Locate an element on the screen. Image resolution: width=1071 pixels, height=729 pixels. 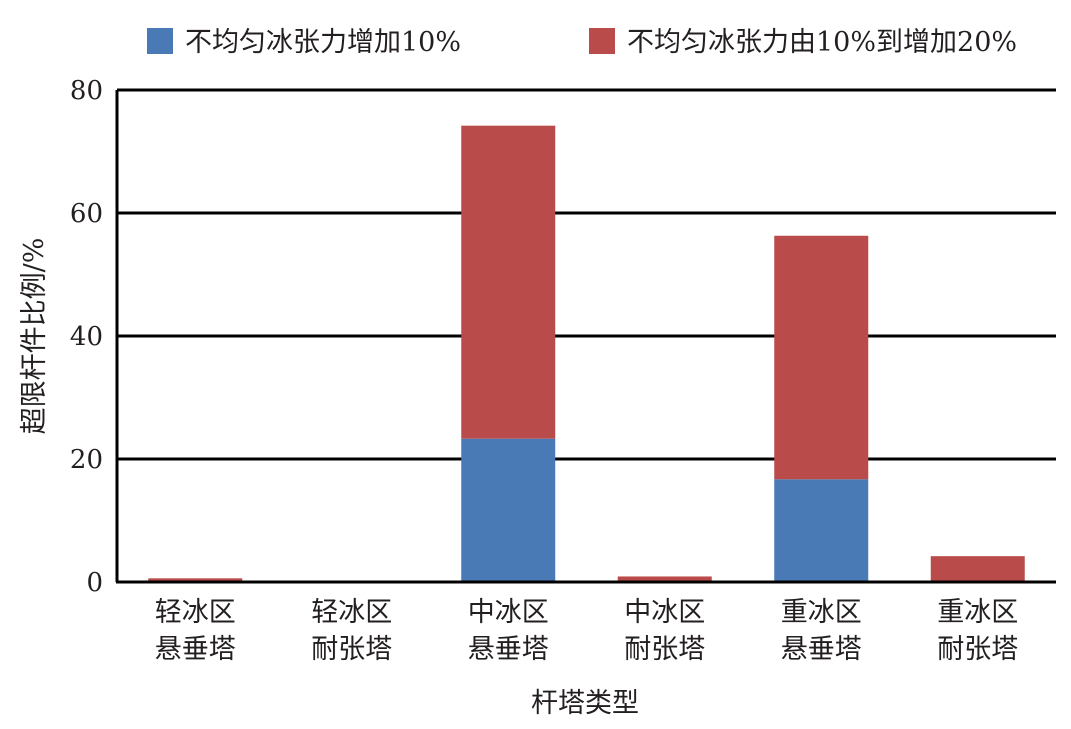
bar-segment-s1-c5 is located at coordinates (977, 569).